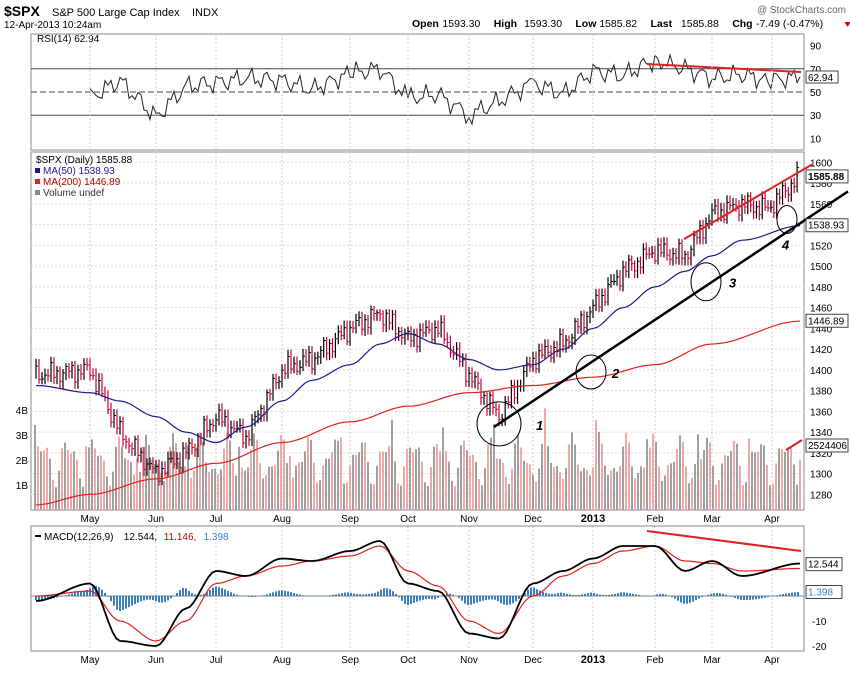 This screenshot has width=850, height=673. What do you see at coordinates (662, 24) in the screenshot?
I see `quote-last-label: Last` at bounding box center [662, 24].